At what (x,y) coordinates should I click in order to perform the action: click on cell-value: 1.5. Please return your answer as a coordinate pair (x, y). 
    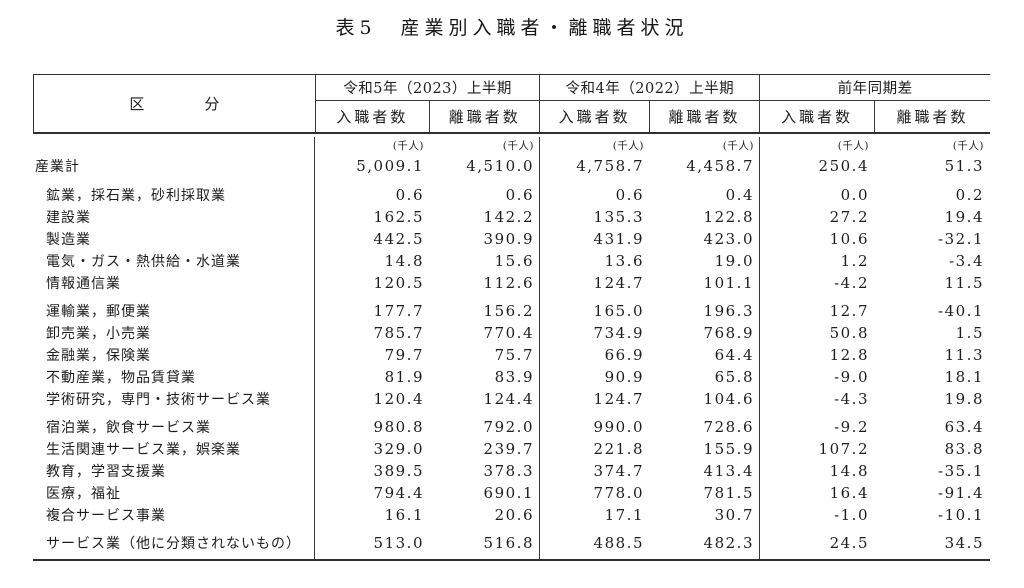
    Looking at the image, I should click on (969, 333).